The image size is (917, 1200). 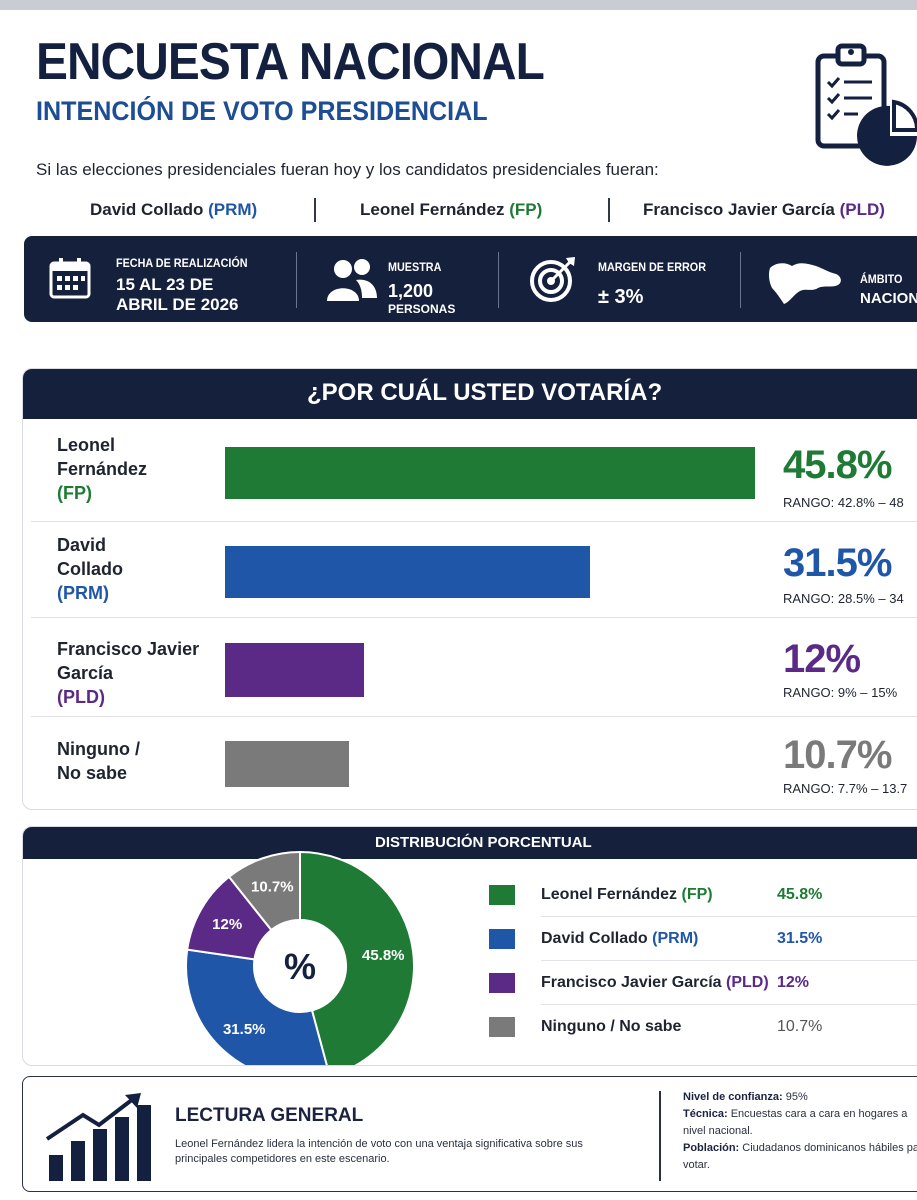 I want to click on row-candidate-name: Leonel Fernández (FP), so click(x=102, y=469).